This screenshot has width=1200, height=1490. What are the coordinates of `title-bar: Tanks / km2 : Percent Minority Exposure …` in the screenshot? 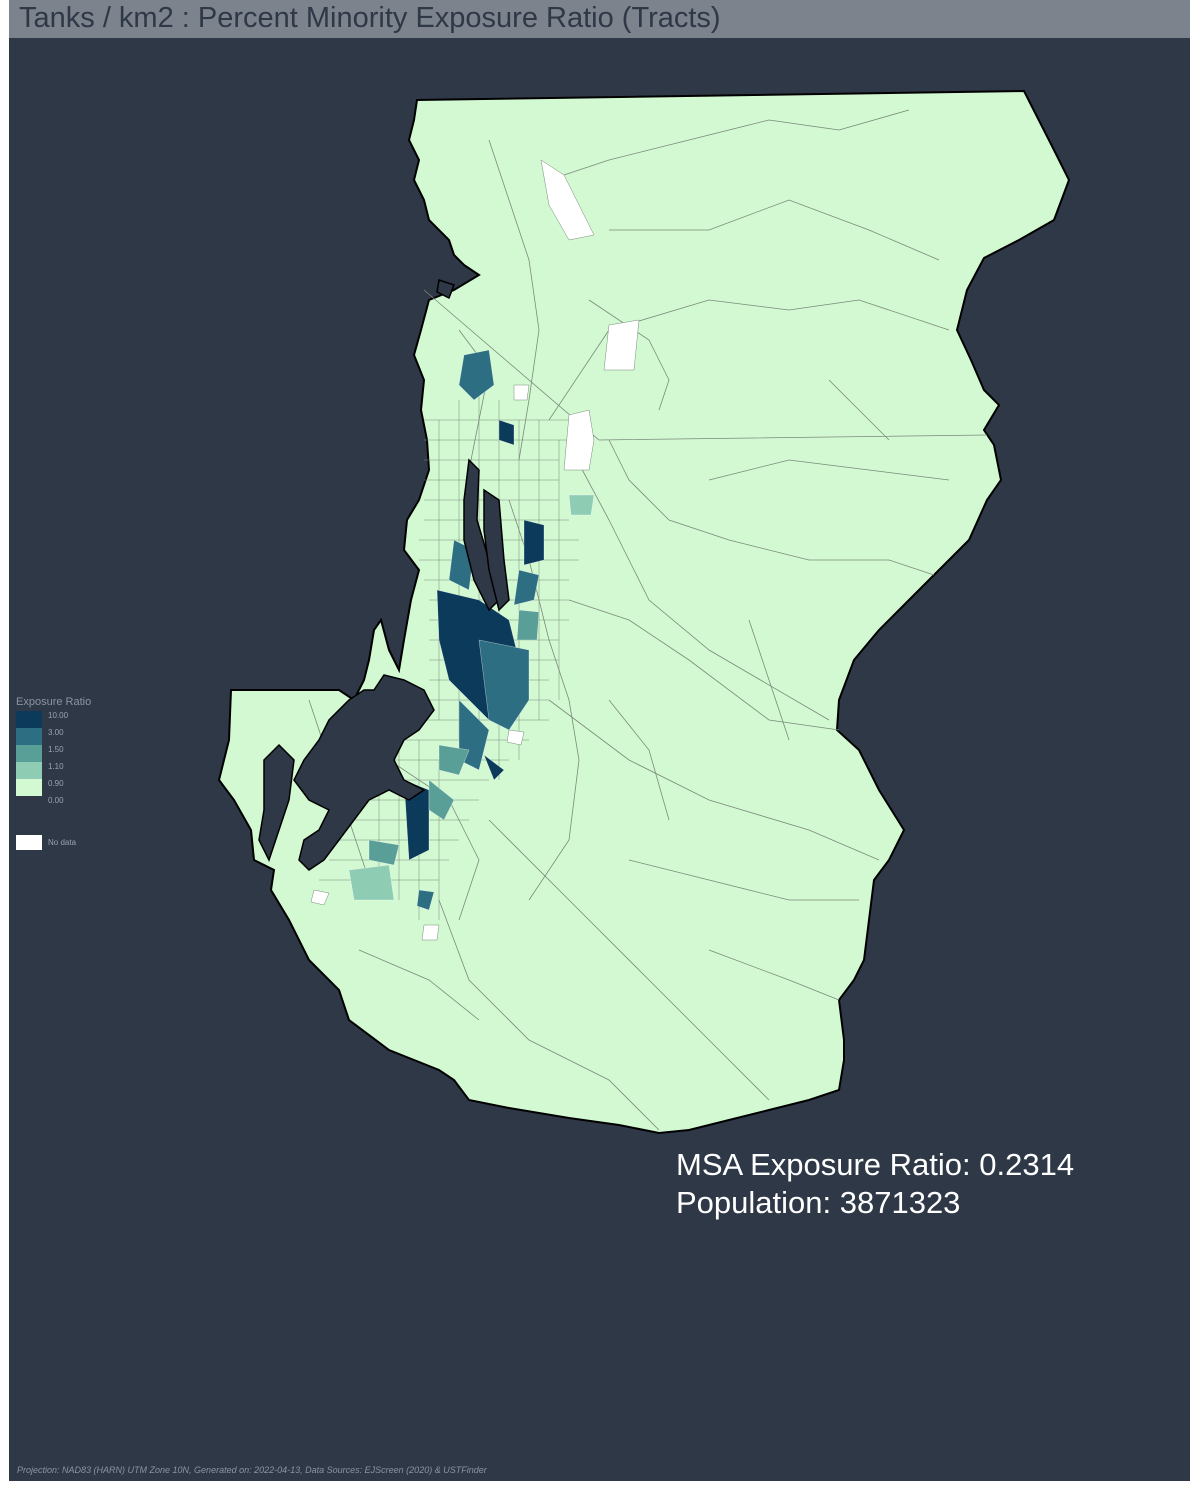 It's located at (599, 19).